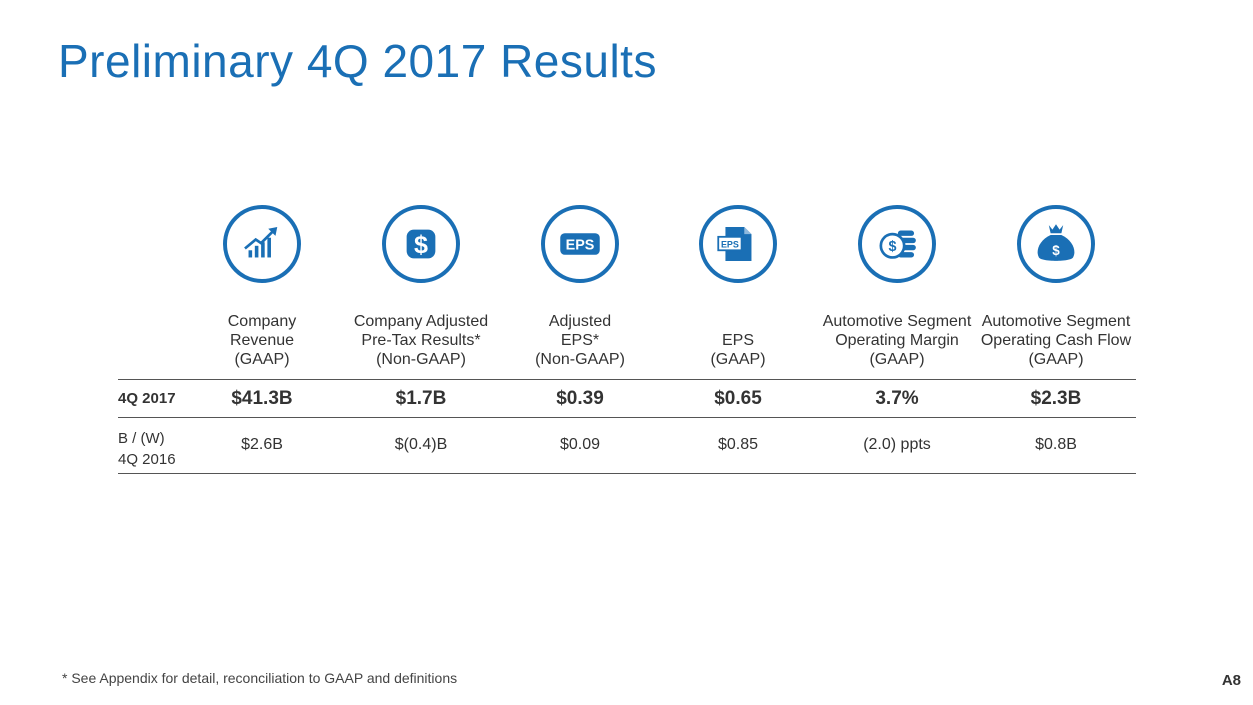 The image size is (1253, 705). I want to click on dollar-icon: $, so click(421, 244).